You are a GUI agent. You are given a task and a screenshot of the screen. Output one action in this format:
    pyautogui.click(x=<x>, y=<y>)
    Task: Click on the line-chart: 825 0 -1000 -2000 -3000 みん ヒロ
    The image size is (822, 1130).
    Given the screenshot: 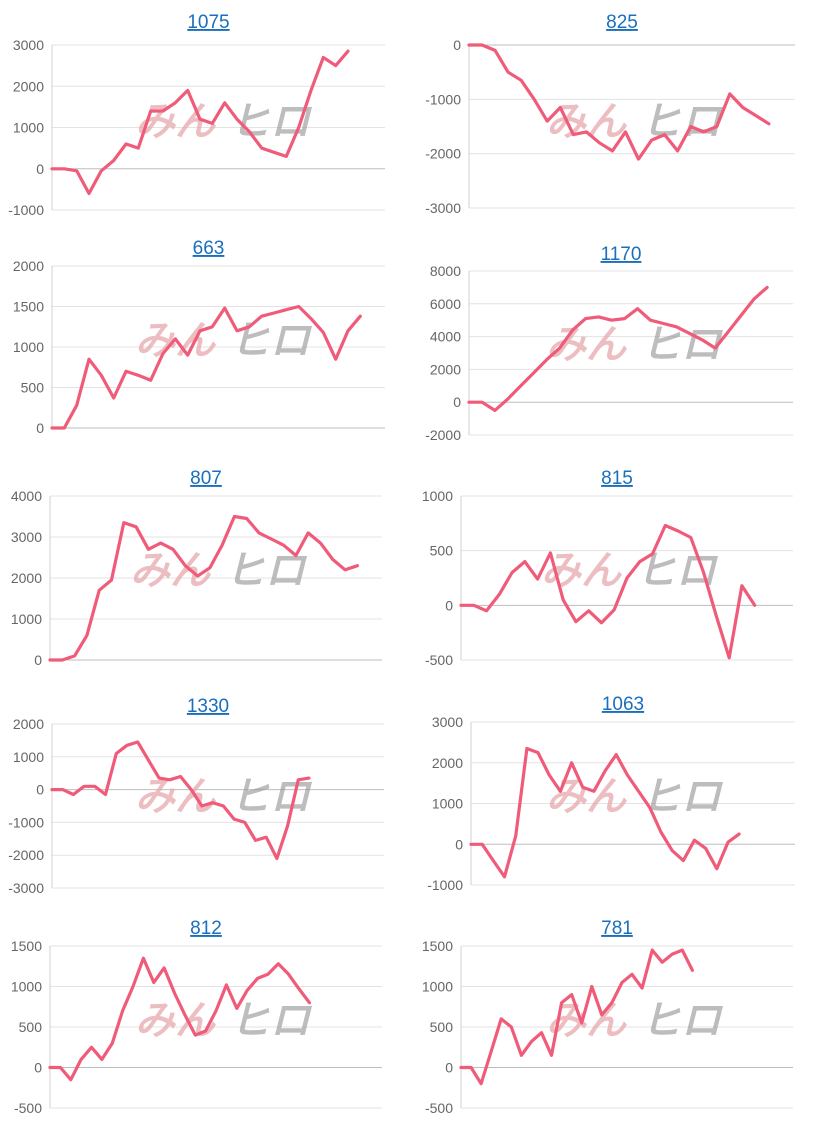 What is the action you would take?
    pyautogui.click(x=610, y=114)
    